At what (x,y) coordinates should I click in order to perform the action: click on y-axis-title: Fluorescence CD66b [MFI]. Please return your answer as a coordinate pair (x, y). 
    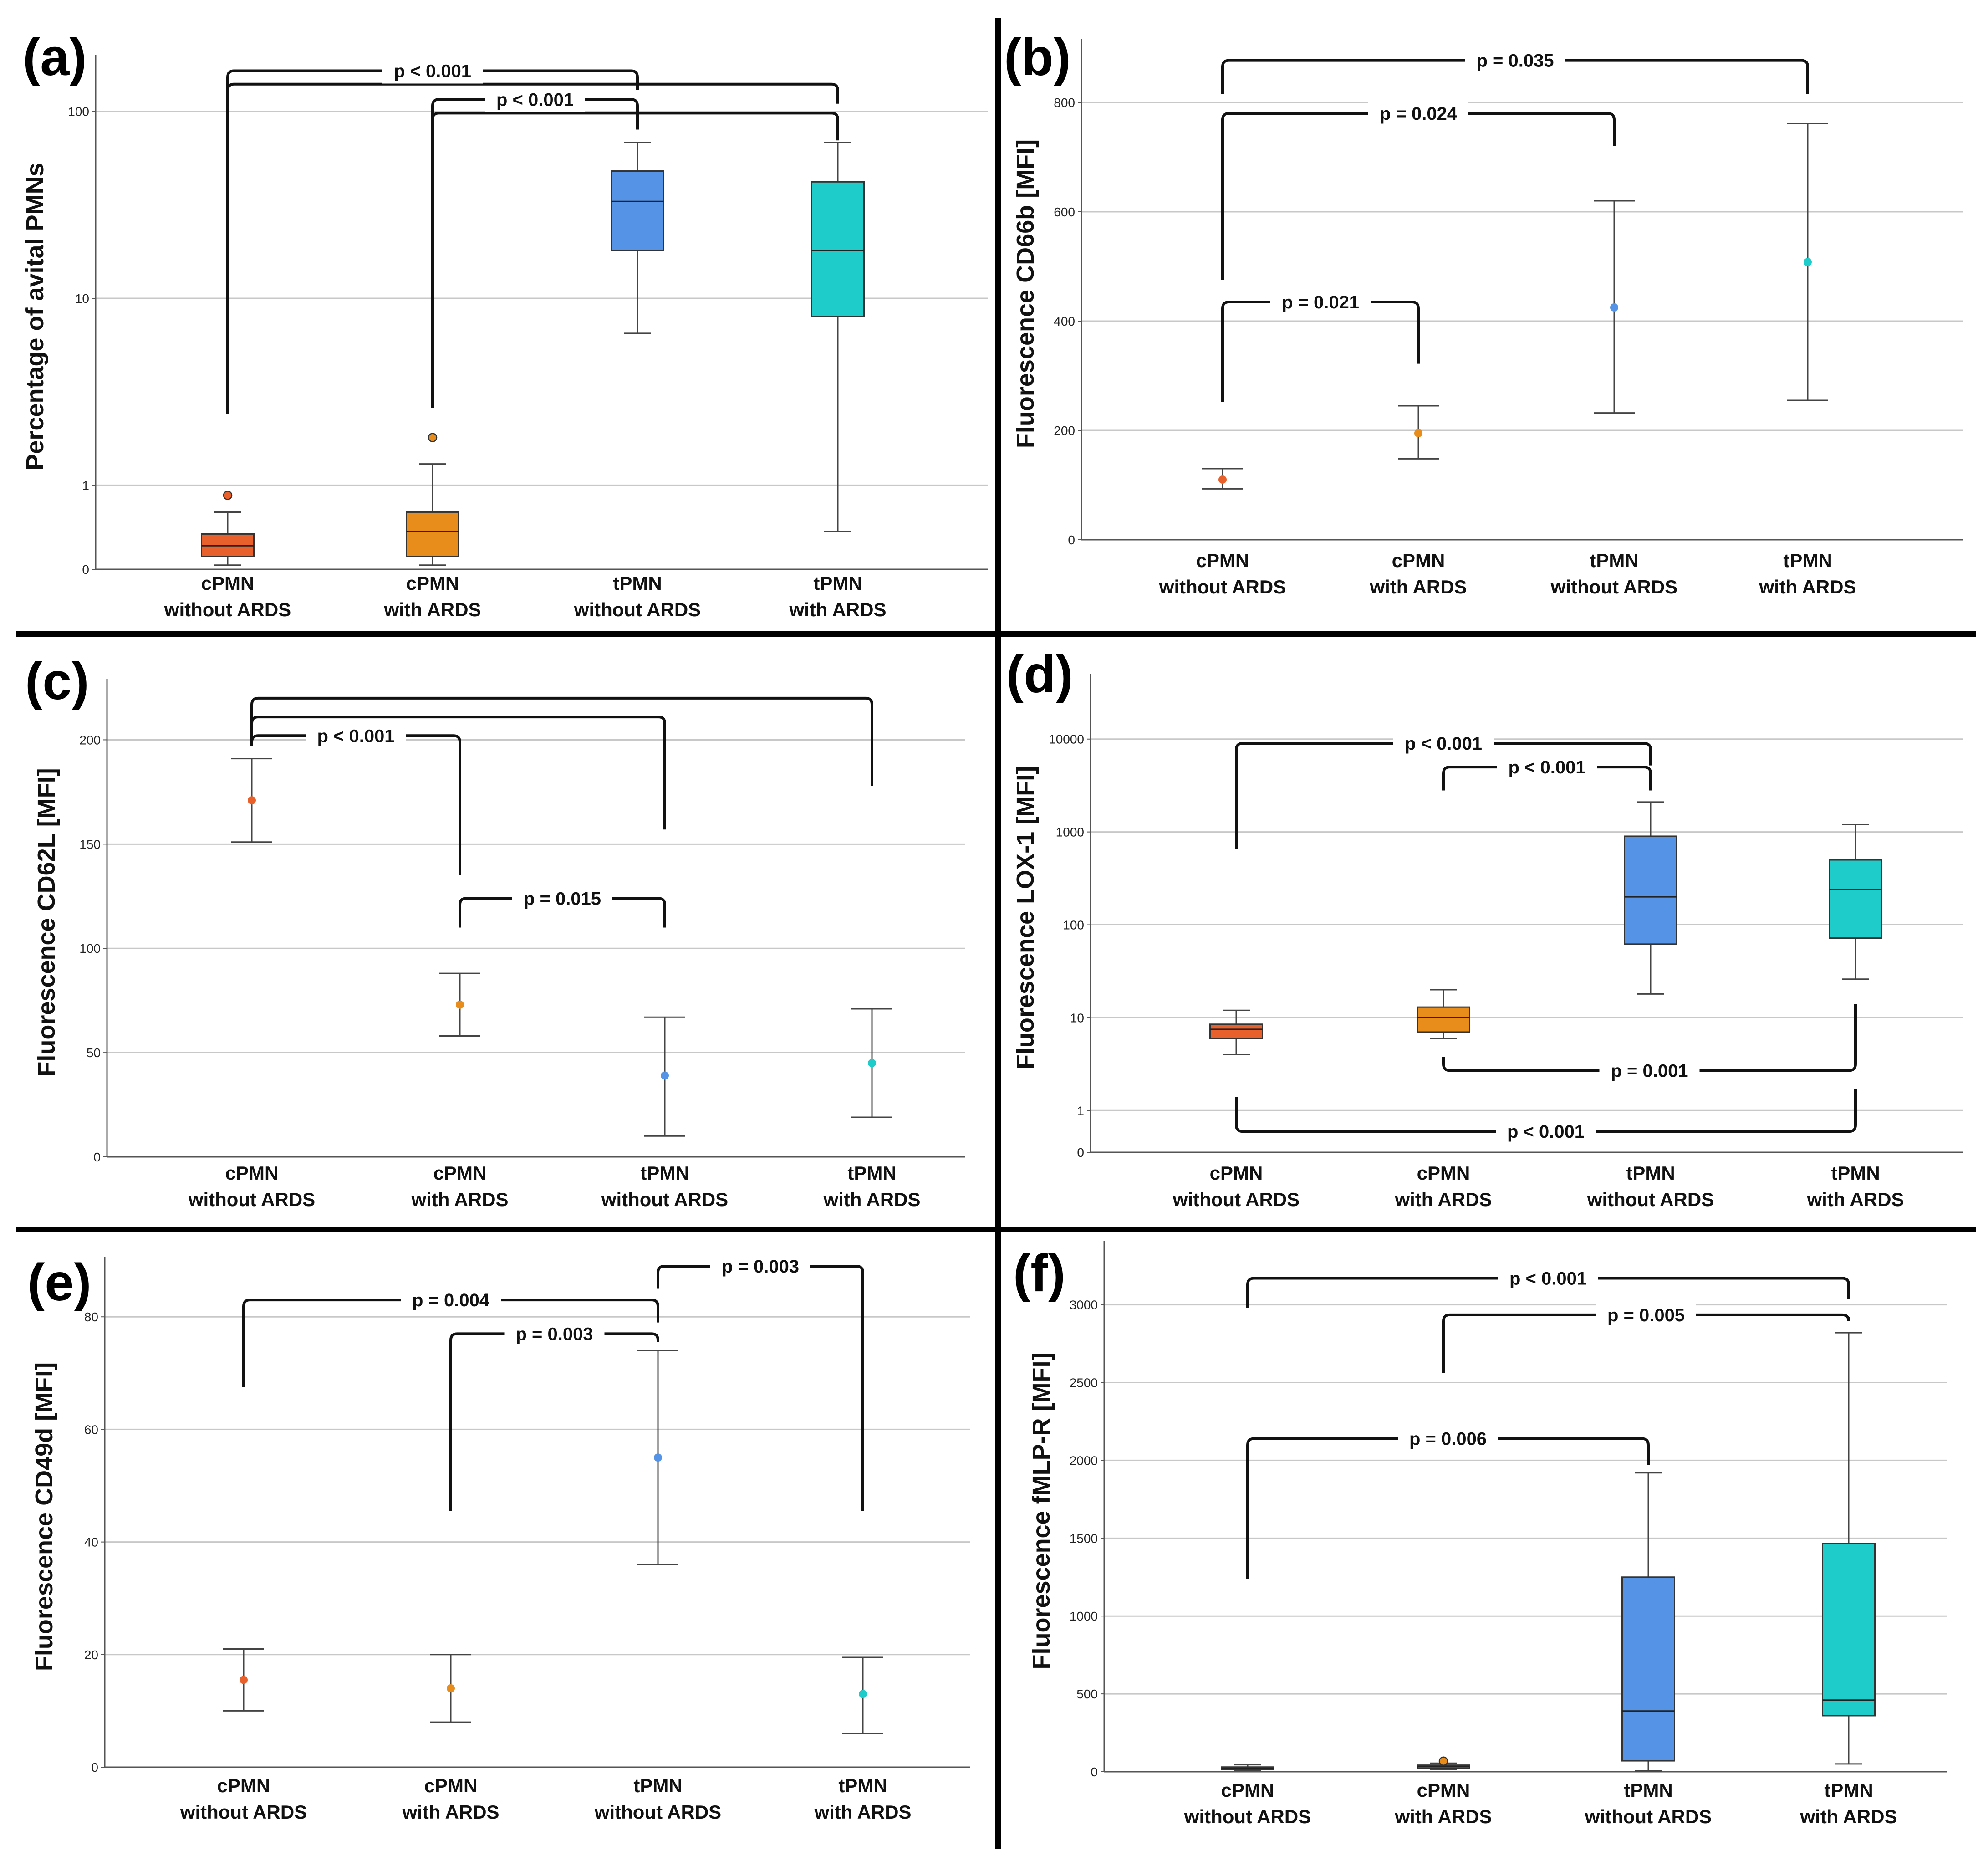
    Looking at the image, I should click on (1025, 293).